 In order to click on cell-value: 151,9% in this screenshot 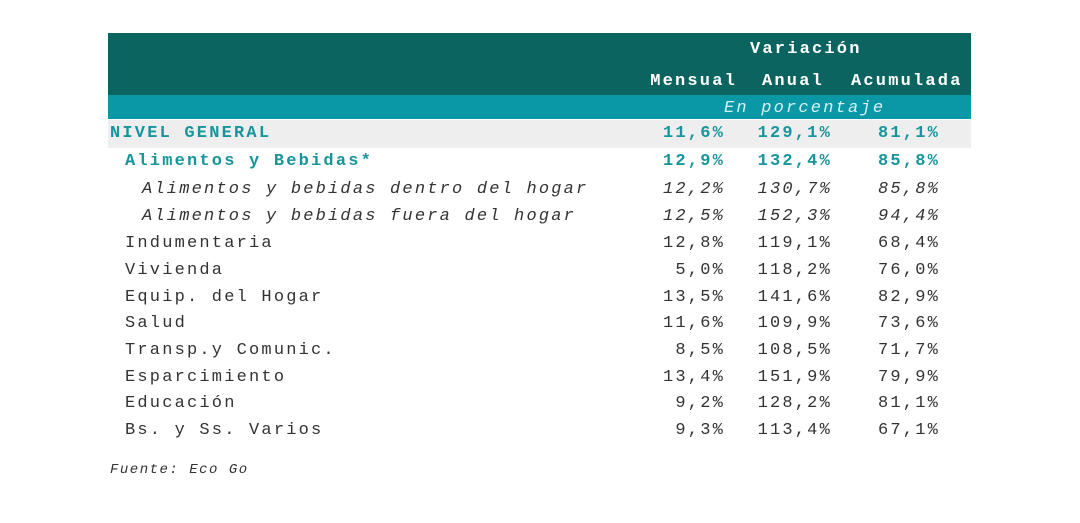, I will do `click(794, 377)`.